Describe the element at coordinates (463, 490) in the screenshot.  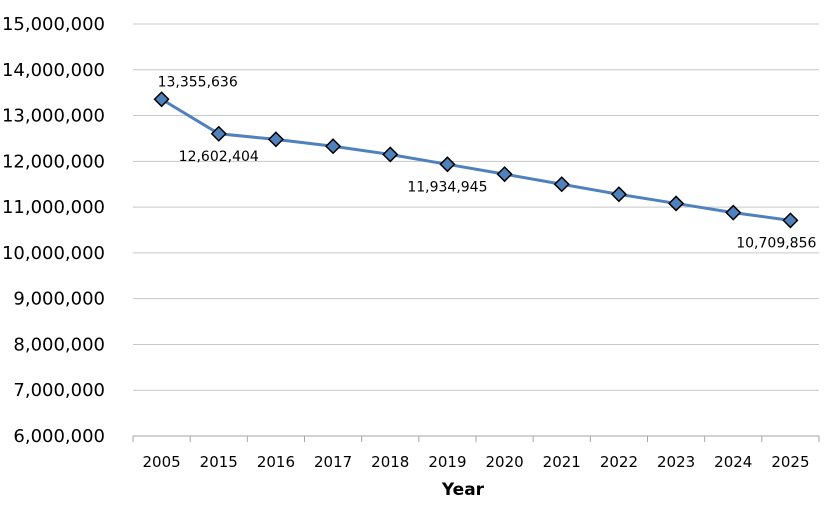
I see `x-axis-title: Year` at that location.